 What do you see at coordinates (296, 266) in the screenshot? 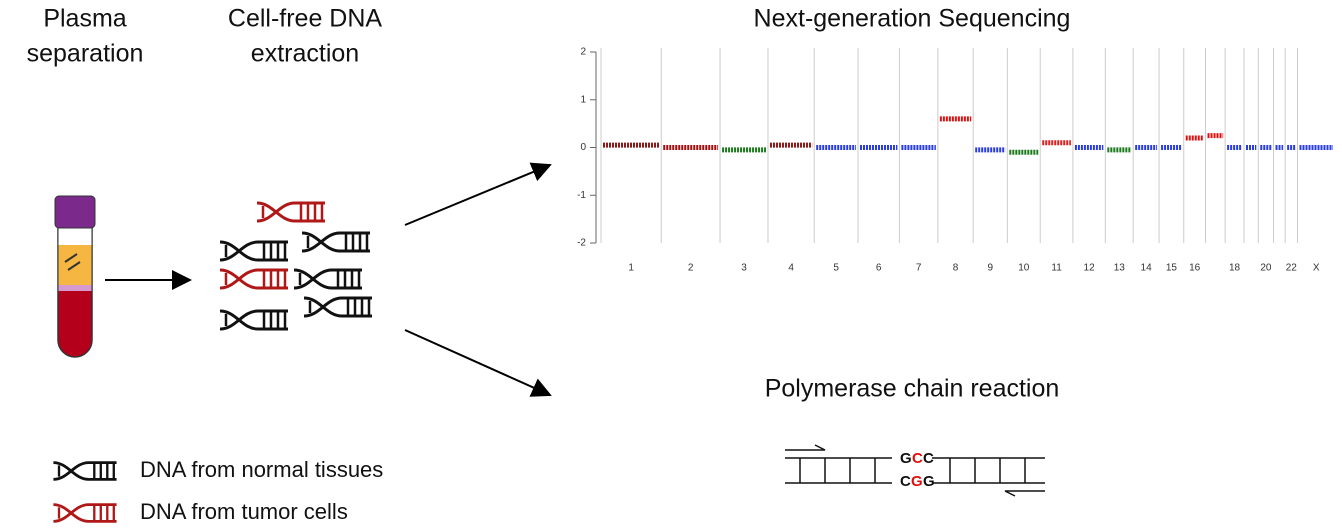
I see `dna-cluster` at bounding box center [296, 266].